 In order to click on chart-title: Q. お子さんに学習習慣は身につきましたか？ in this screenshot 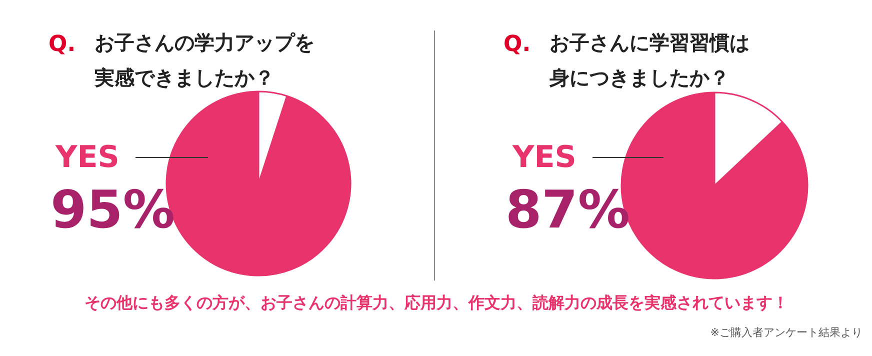, I will do `click(627, 60)`.